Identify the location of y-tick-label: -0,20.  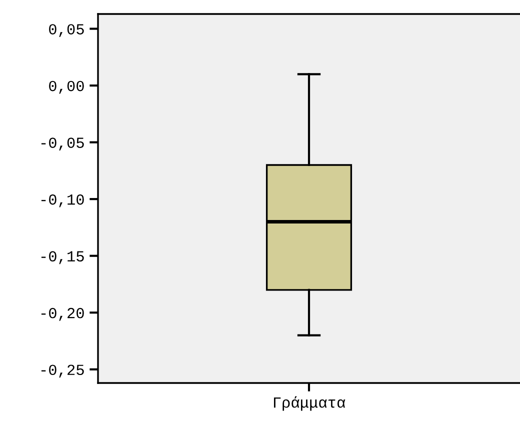
(62, 314).